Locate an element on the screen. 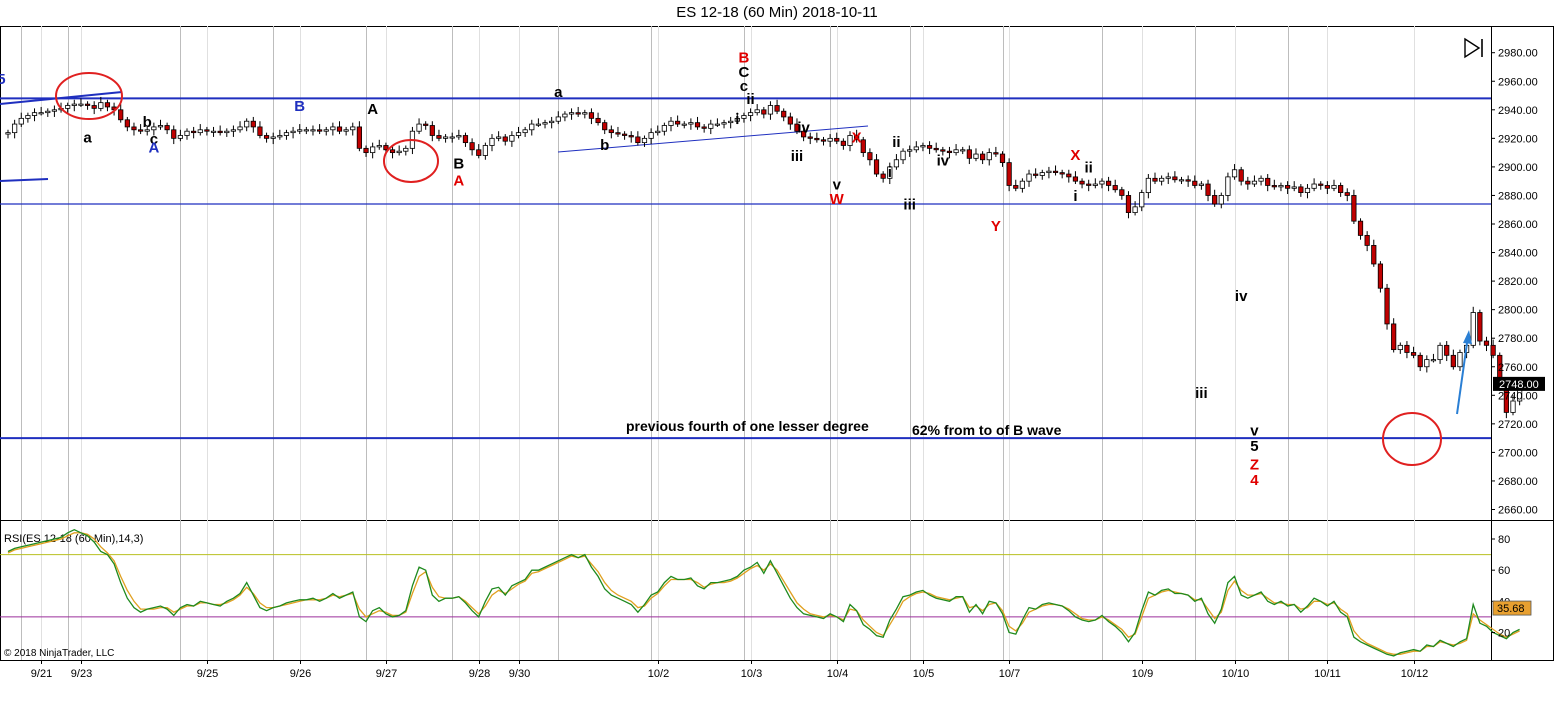 The height and width of the screenshot is (705, 1554). time-tick-label: 9/26 is located at coordinates (300, 674).